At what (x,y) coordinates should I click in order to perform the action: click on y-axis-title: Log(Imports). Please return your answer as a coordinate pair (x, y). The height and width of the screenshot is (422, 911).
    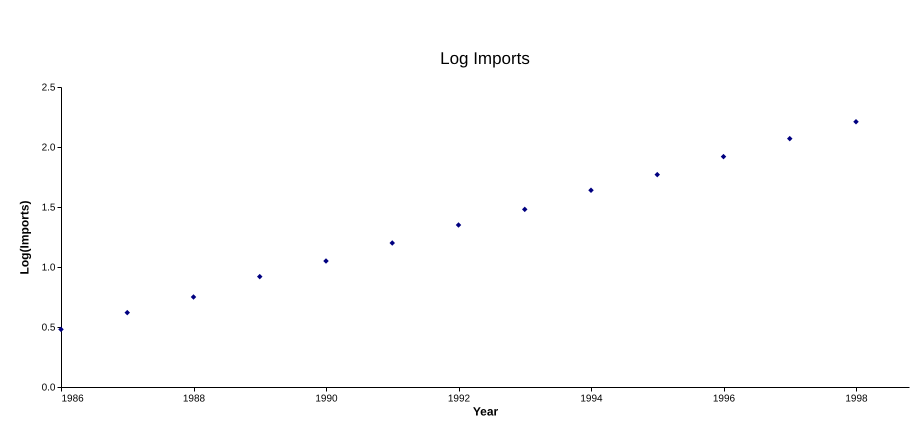
    Looking at the image, I should click on (25, 237).